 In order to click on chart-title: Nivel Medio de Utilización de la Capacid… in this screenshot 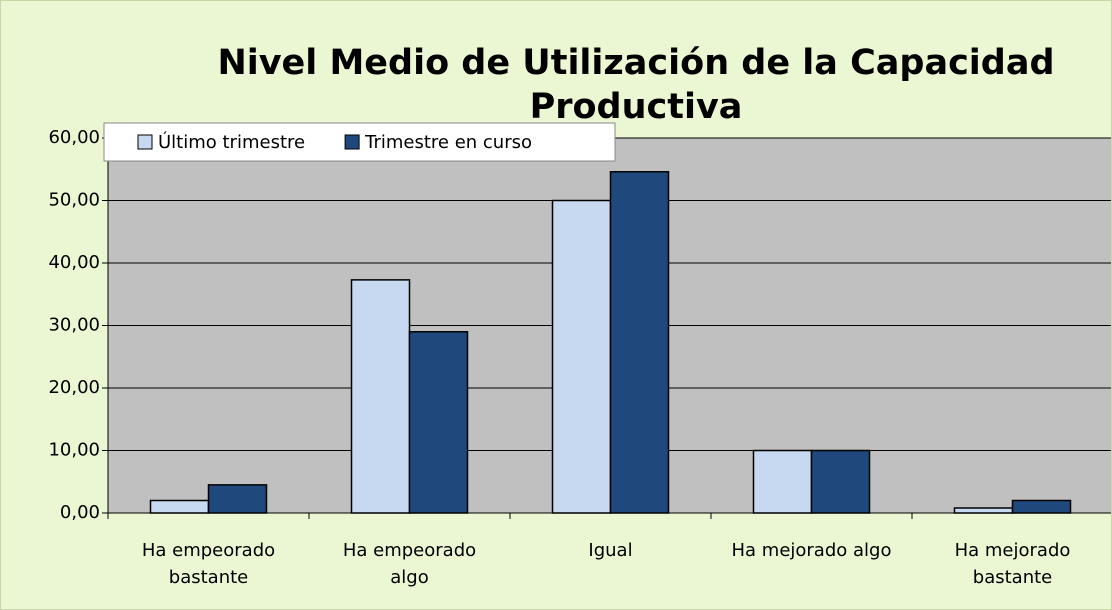, I will do `click(636, 85)`.